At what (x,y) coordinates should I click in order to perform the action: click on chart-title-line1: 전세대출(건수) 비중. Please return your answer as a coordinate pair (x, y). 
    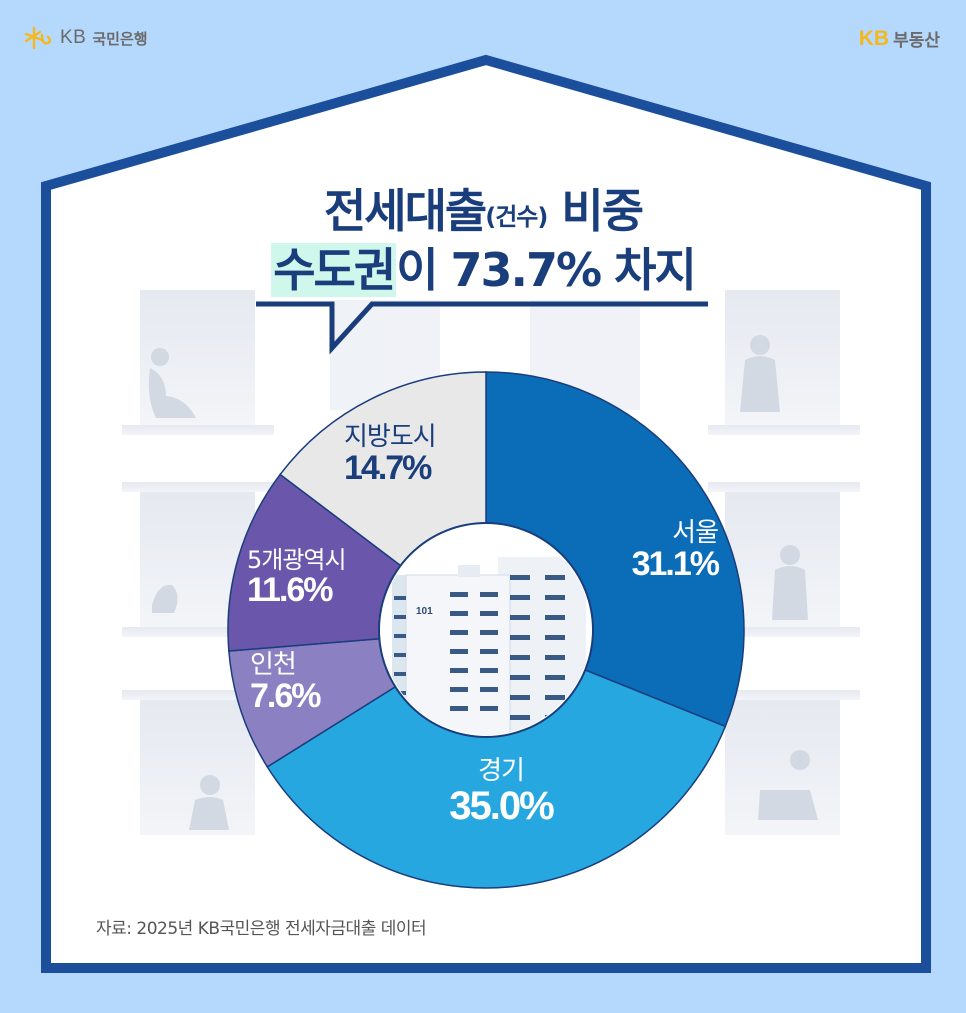
    Looking at the image, I should click on (483, 208).